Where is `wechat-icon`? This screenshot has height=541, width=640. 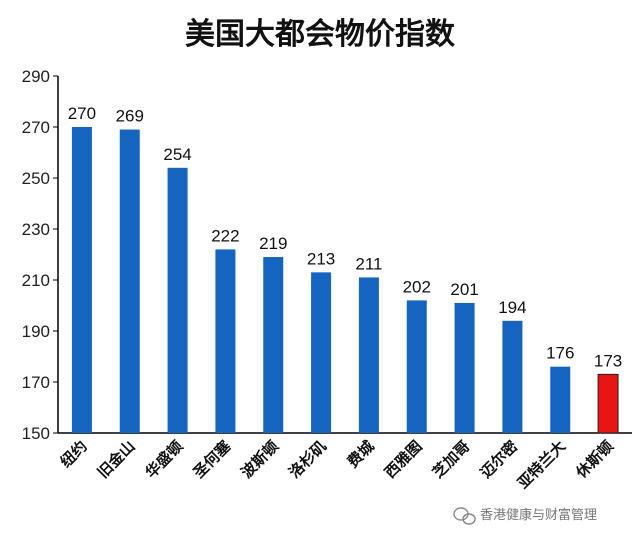
wechat-icon is located at coordinates (464, 516).